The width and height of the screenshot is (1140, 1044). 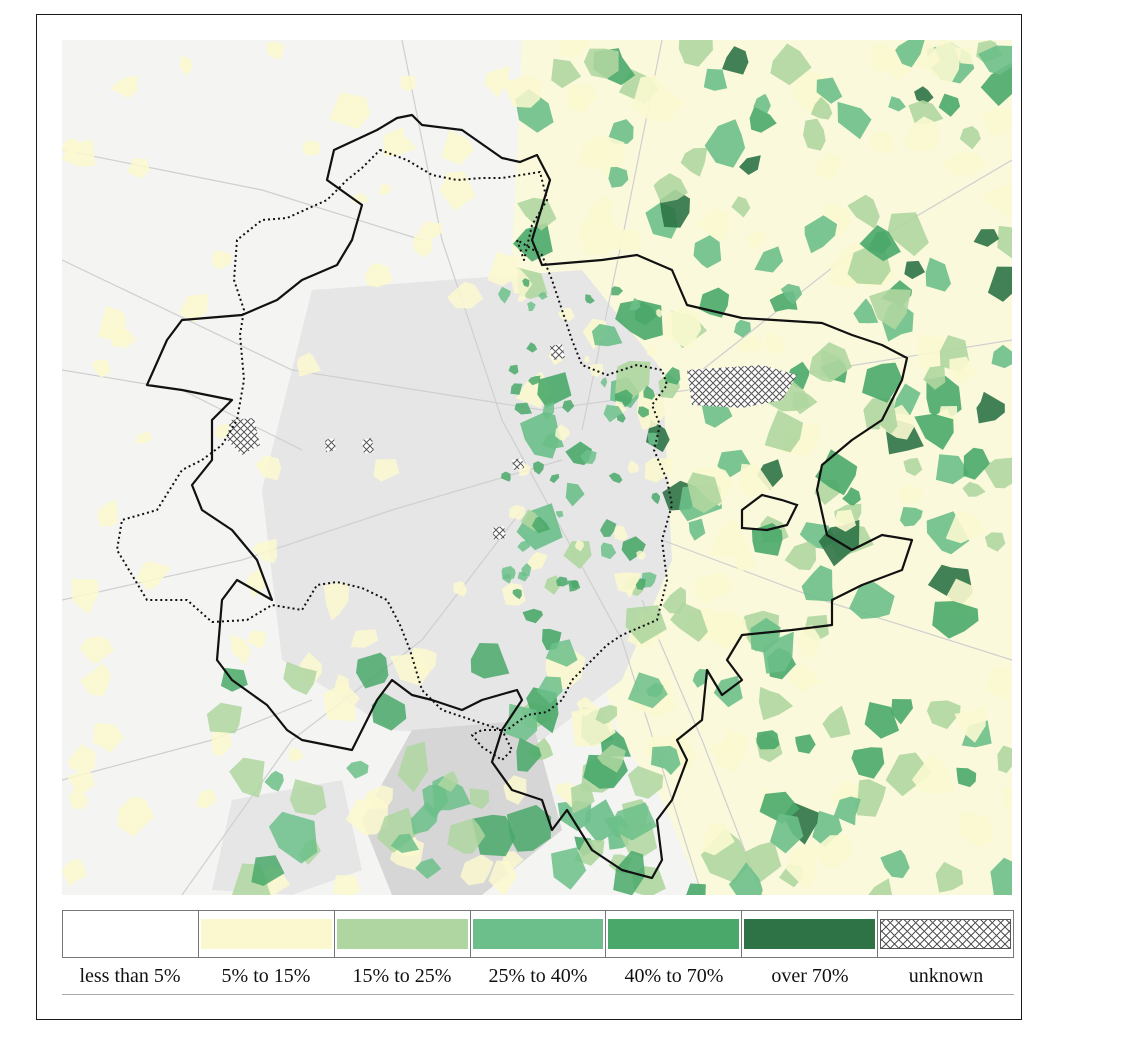 What do you see at coordinates (674, 976) in the screenshot?
I see `legend-label-4: 40% to 70%` at bounding box center [674, 976].